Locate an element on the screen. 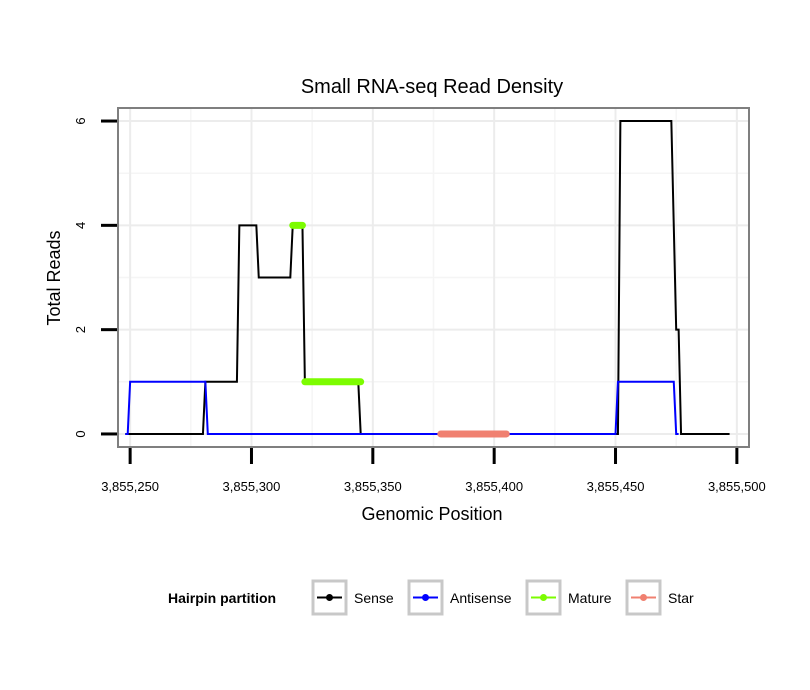 The image size is (810, 690). x-tick-label: 3,855,300 is located at coordinates (252, 486).